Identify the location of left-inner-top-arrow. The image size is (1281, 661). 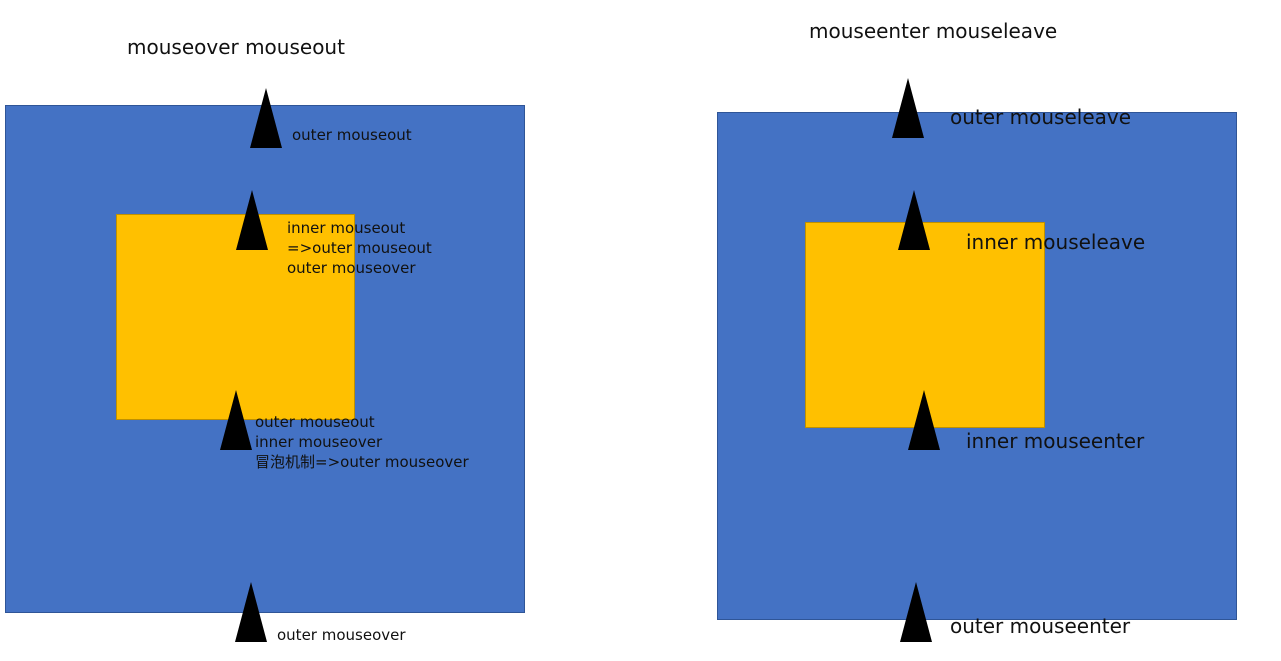
(252, 220).